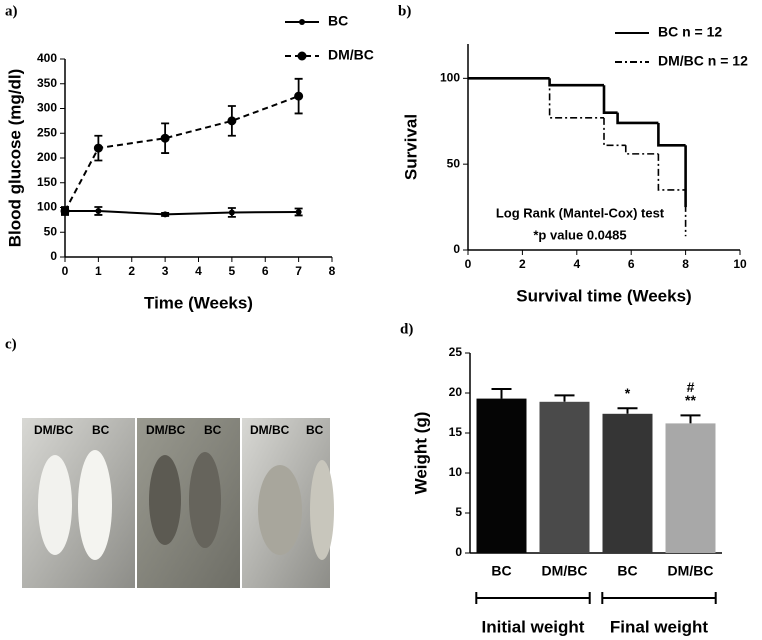 The width and height of the screenshot is (762, 640). I want to click on y-tick-label: 200, so click(47, 157).